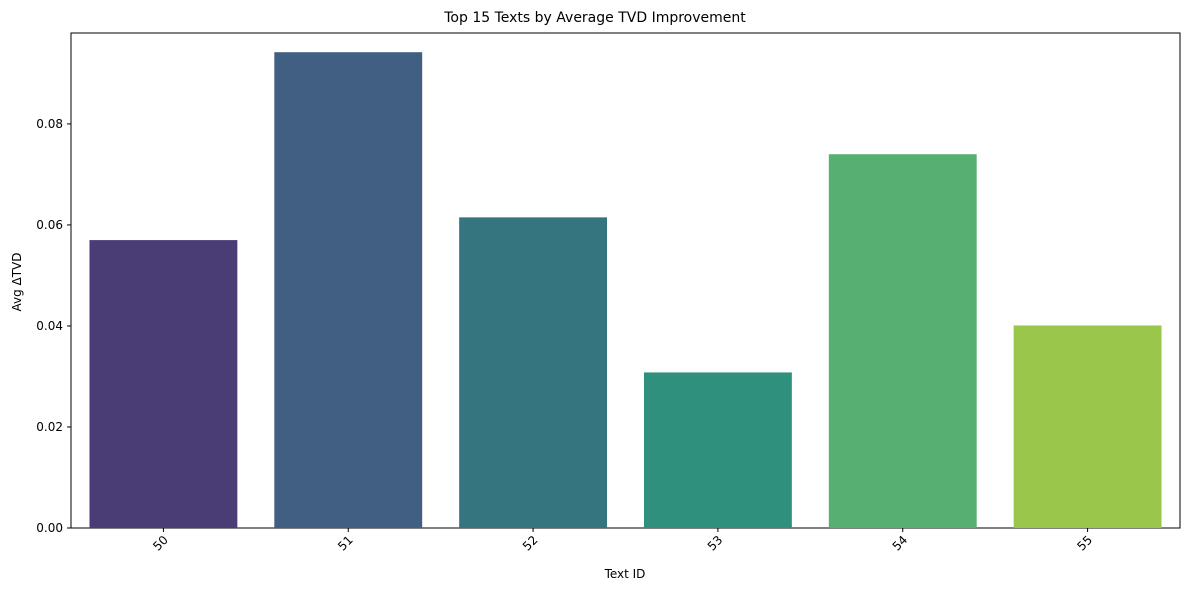  Describe the element at coordinates (1084, 543) in the screenshot. I see `x-tick-label-55: 55` at that location.